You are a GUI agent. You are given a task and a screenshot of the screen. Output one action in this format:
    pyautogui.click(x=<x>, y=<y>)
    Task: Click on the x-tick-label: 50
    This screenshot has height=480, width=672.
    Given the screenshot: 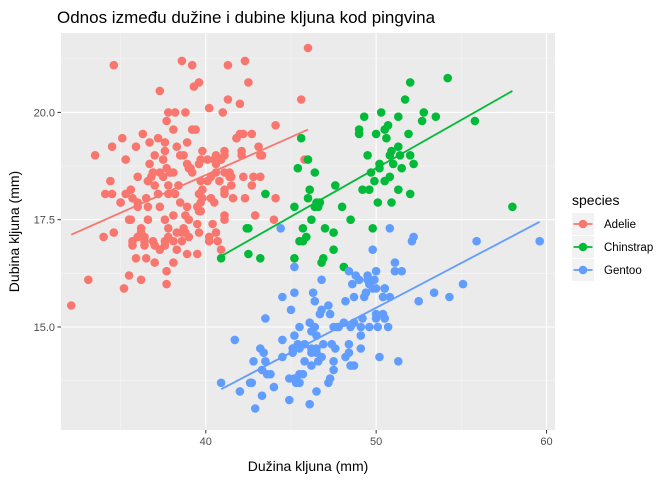 What is the action you would take?
    pyautogui.click(x=376, y=442)
    